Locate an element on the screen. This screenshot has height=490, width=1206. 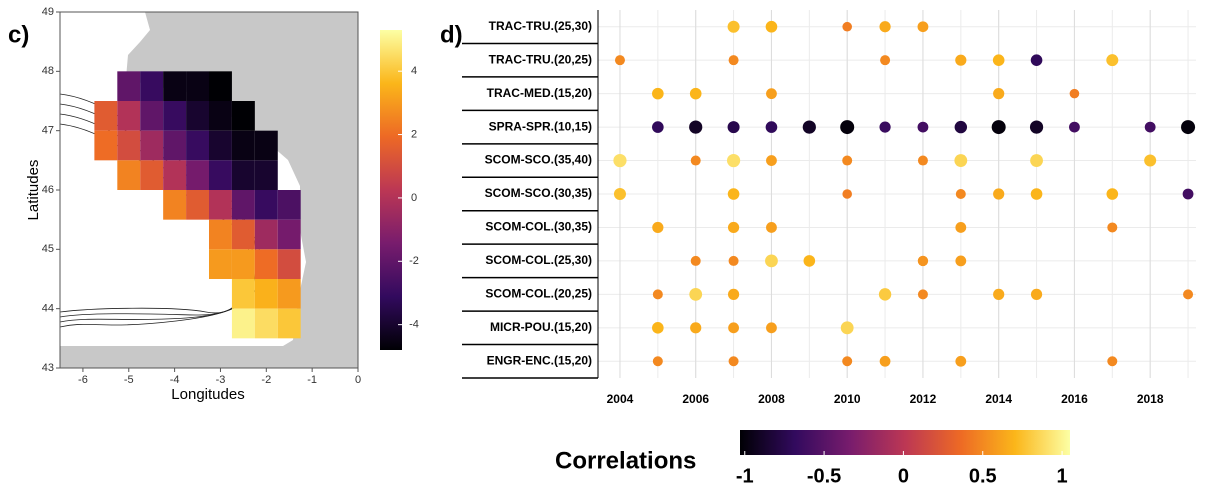
colorbar-tick-label: -2 is located at coordinates (414, 261).